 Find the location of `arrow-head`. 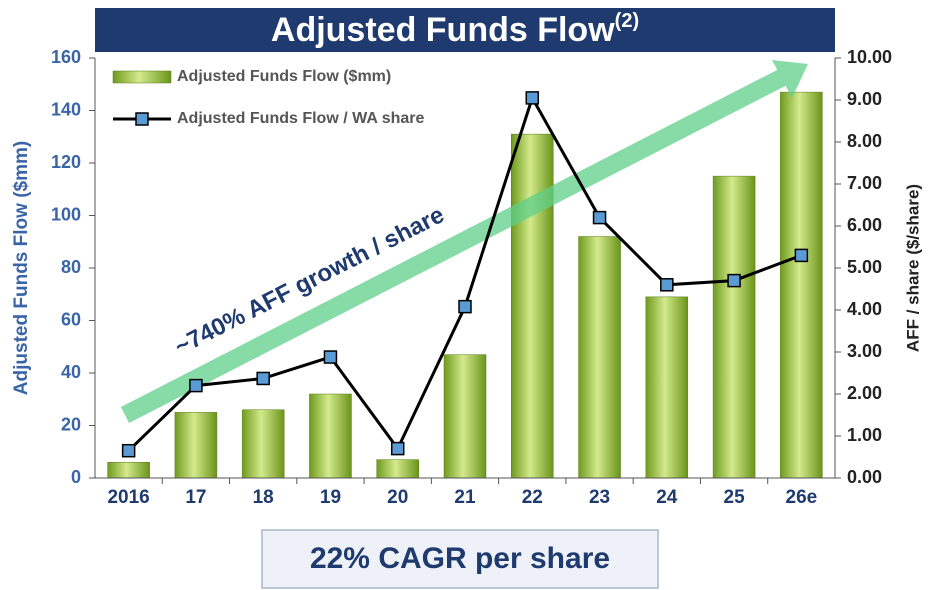

arrow-head is located at coordinates (790, 79).